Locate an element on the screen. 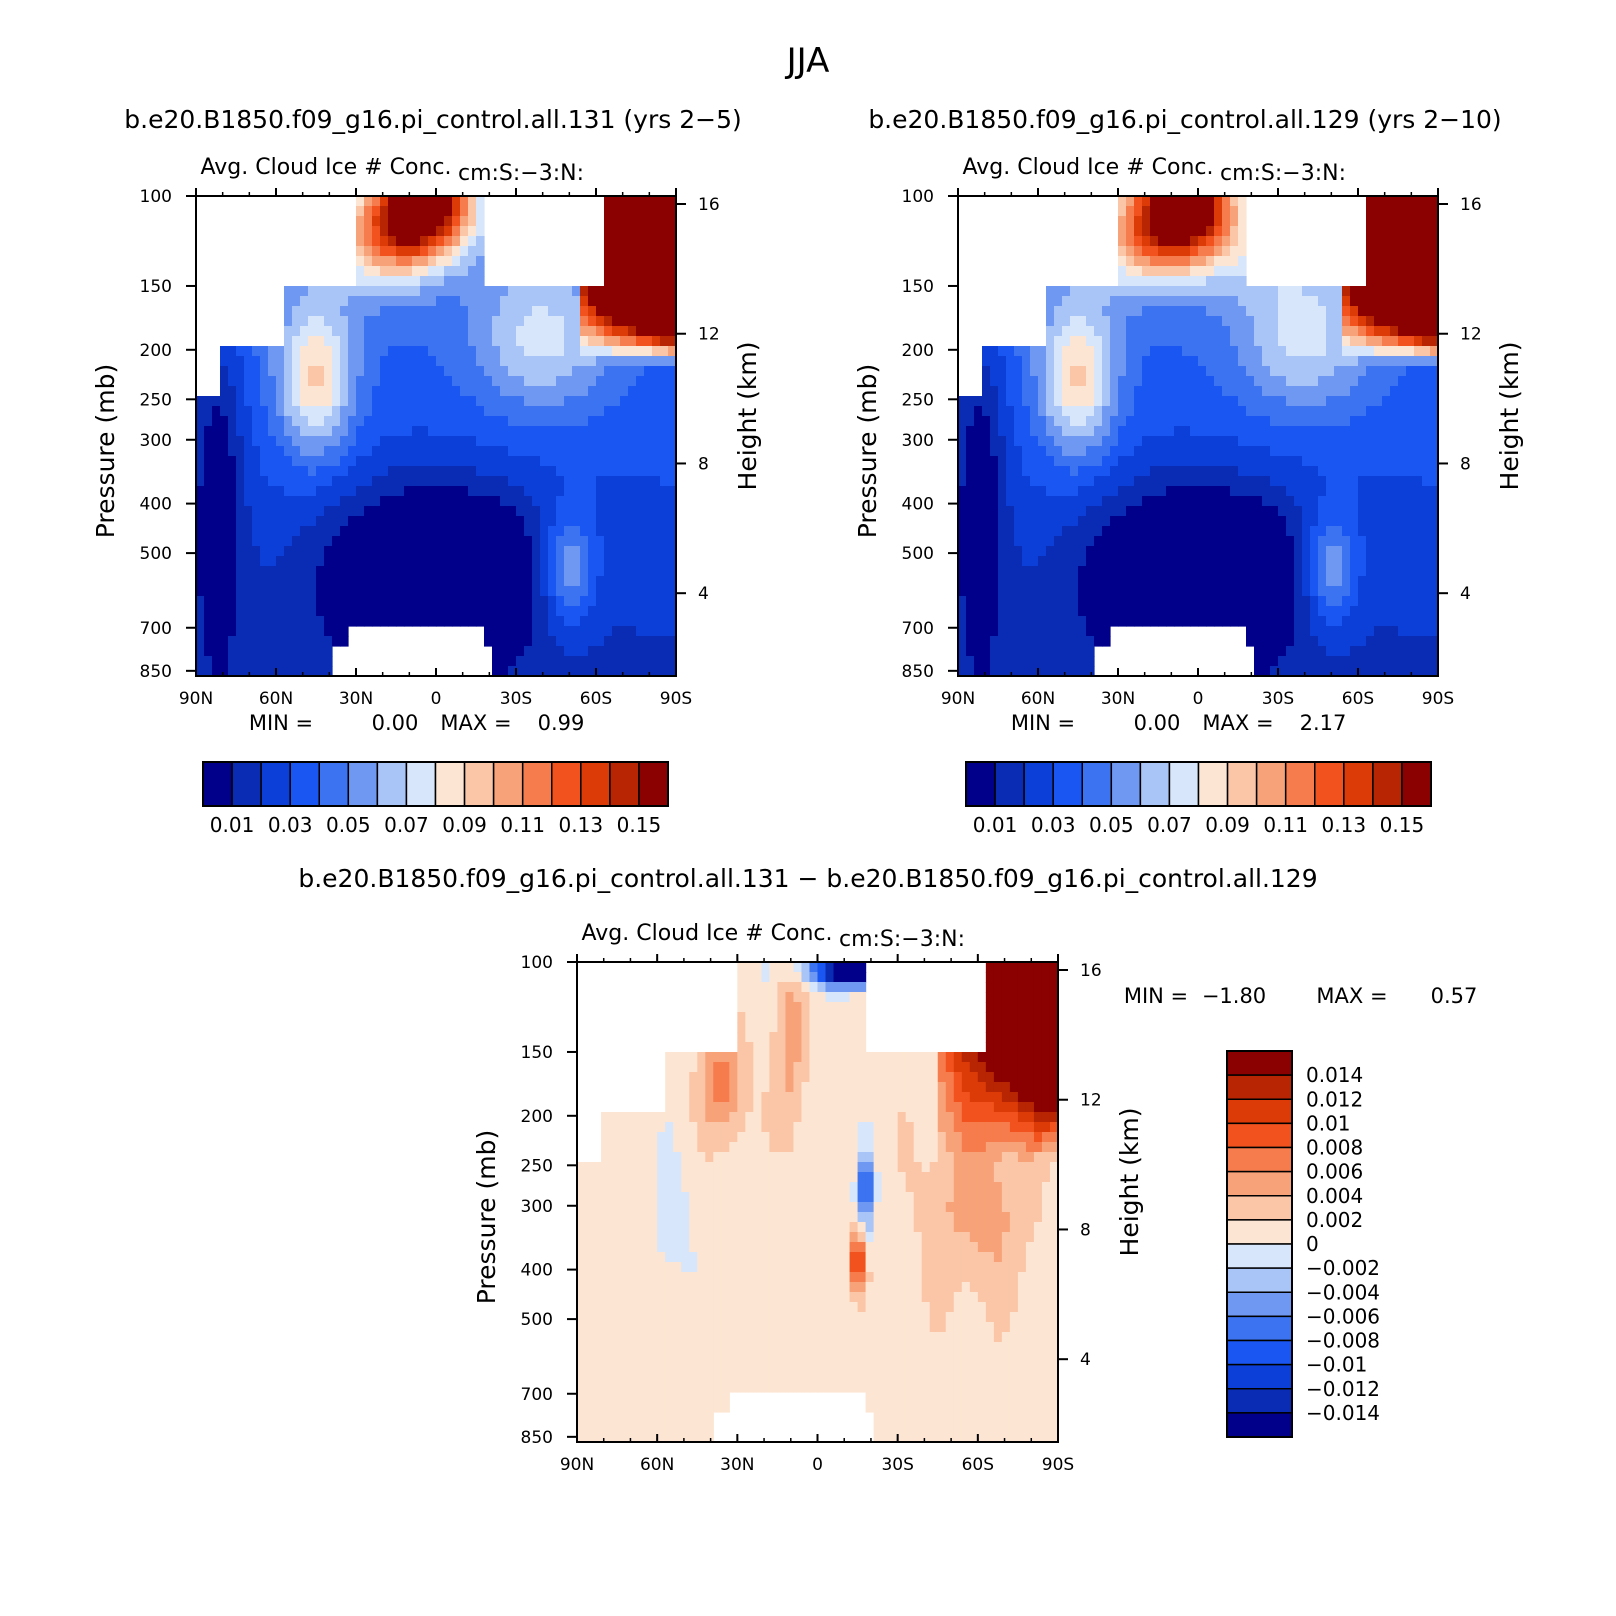  season-title: JJA is located at coordinates (807, 61).